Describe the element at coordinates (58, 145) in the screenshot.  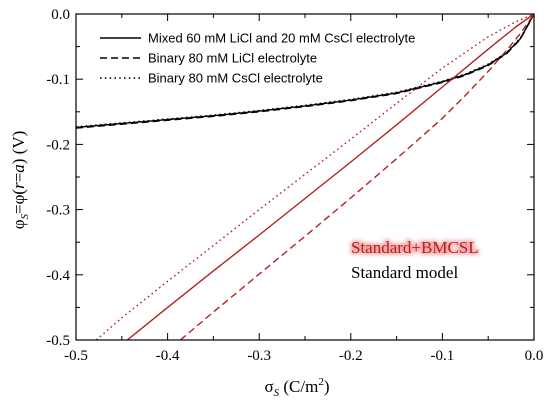
I see `y-tick-label: -0.2` at that location.